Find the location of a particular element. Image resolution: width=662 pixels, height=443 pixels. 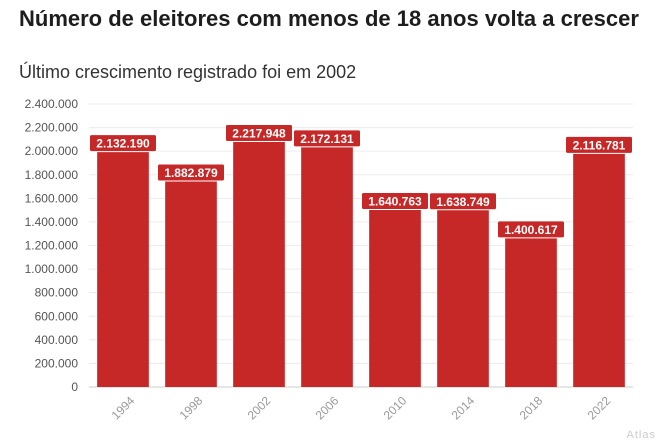

data-label: 2.132.190 is located at coordinates (123, 143).